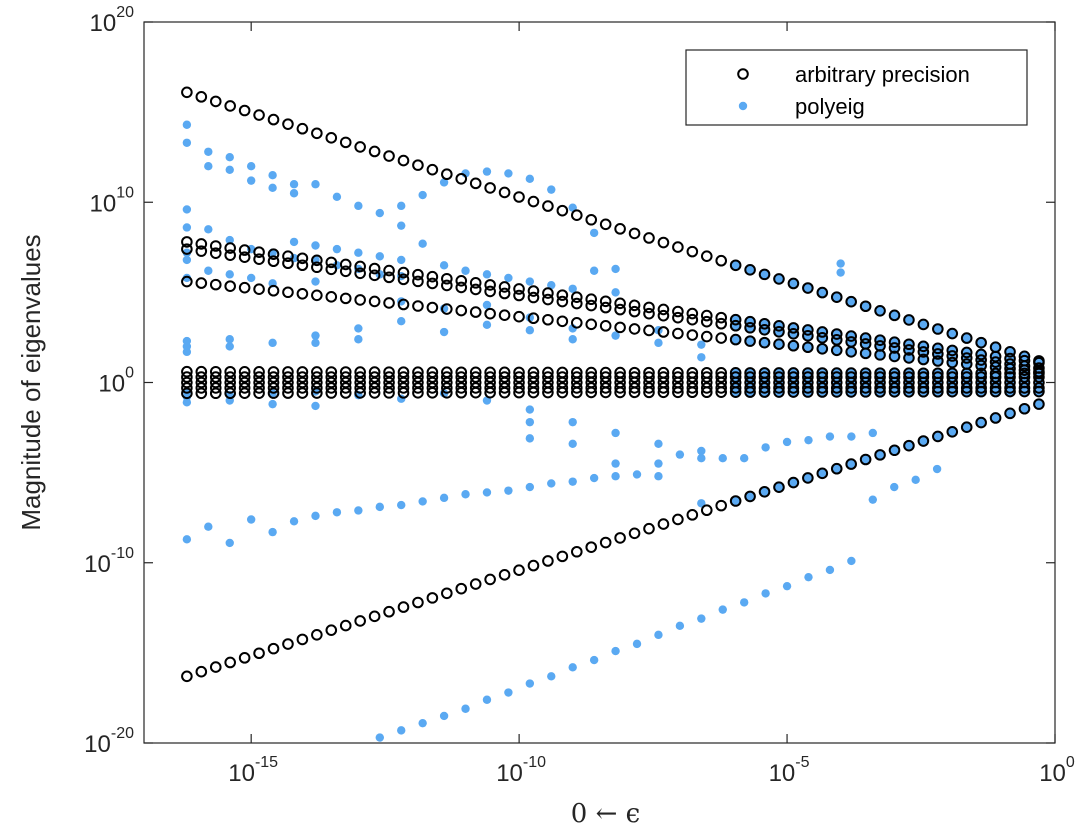 This screenshot has height=832, width=1082. Describe the element at coordinates (31, 382) in the screenshot. I see `y-axis-label: Magnitude of eigenvalues` at that location.